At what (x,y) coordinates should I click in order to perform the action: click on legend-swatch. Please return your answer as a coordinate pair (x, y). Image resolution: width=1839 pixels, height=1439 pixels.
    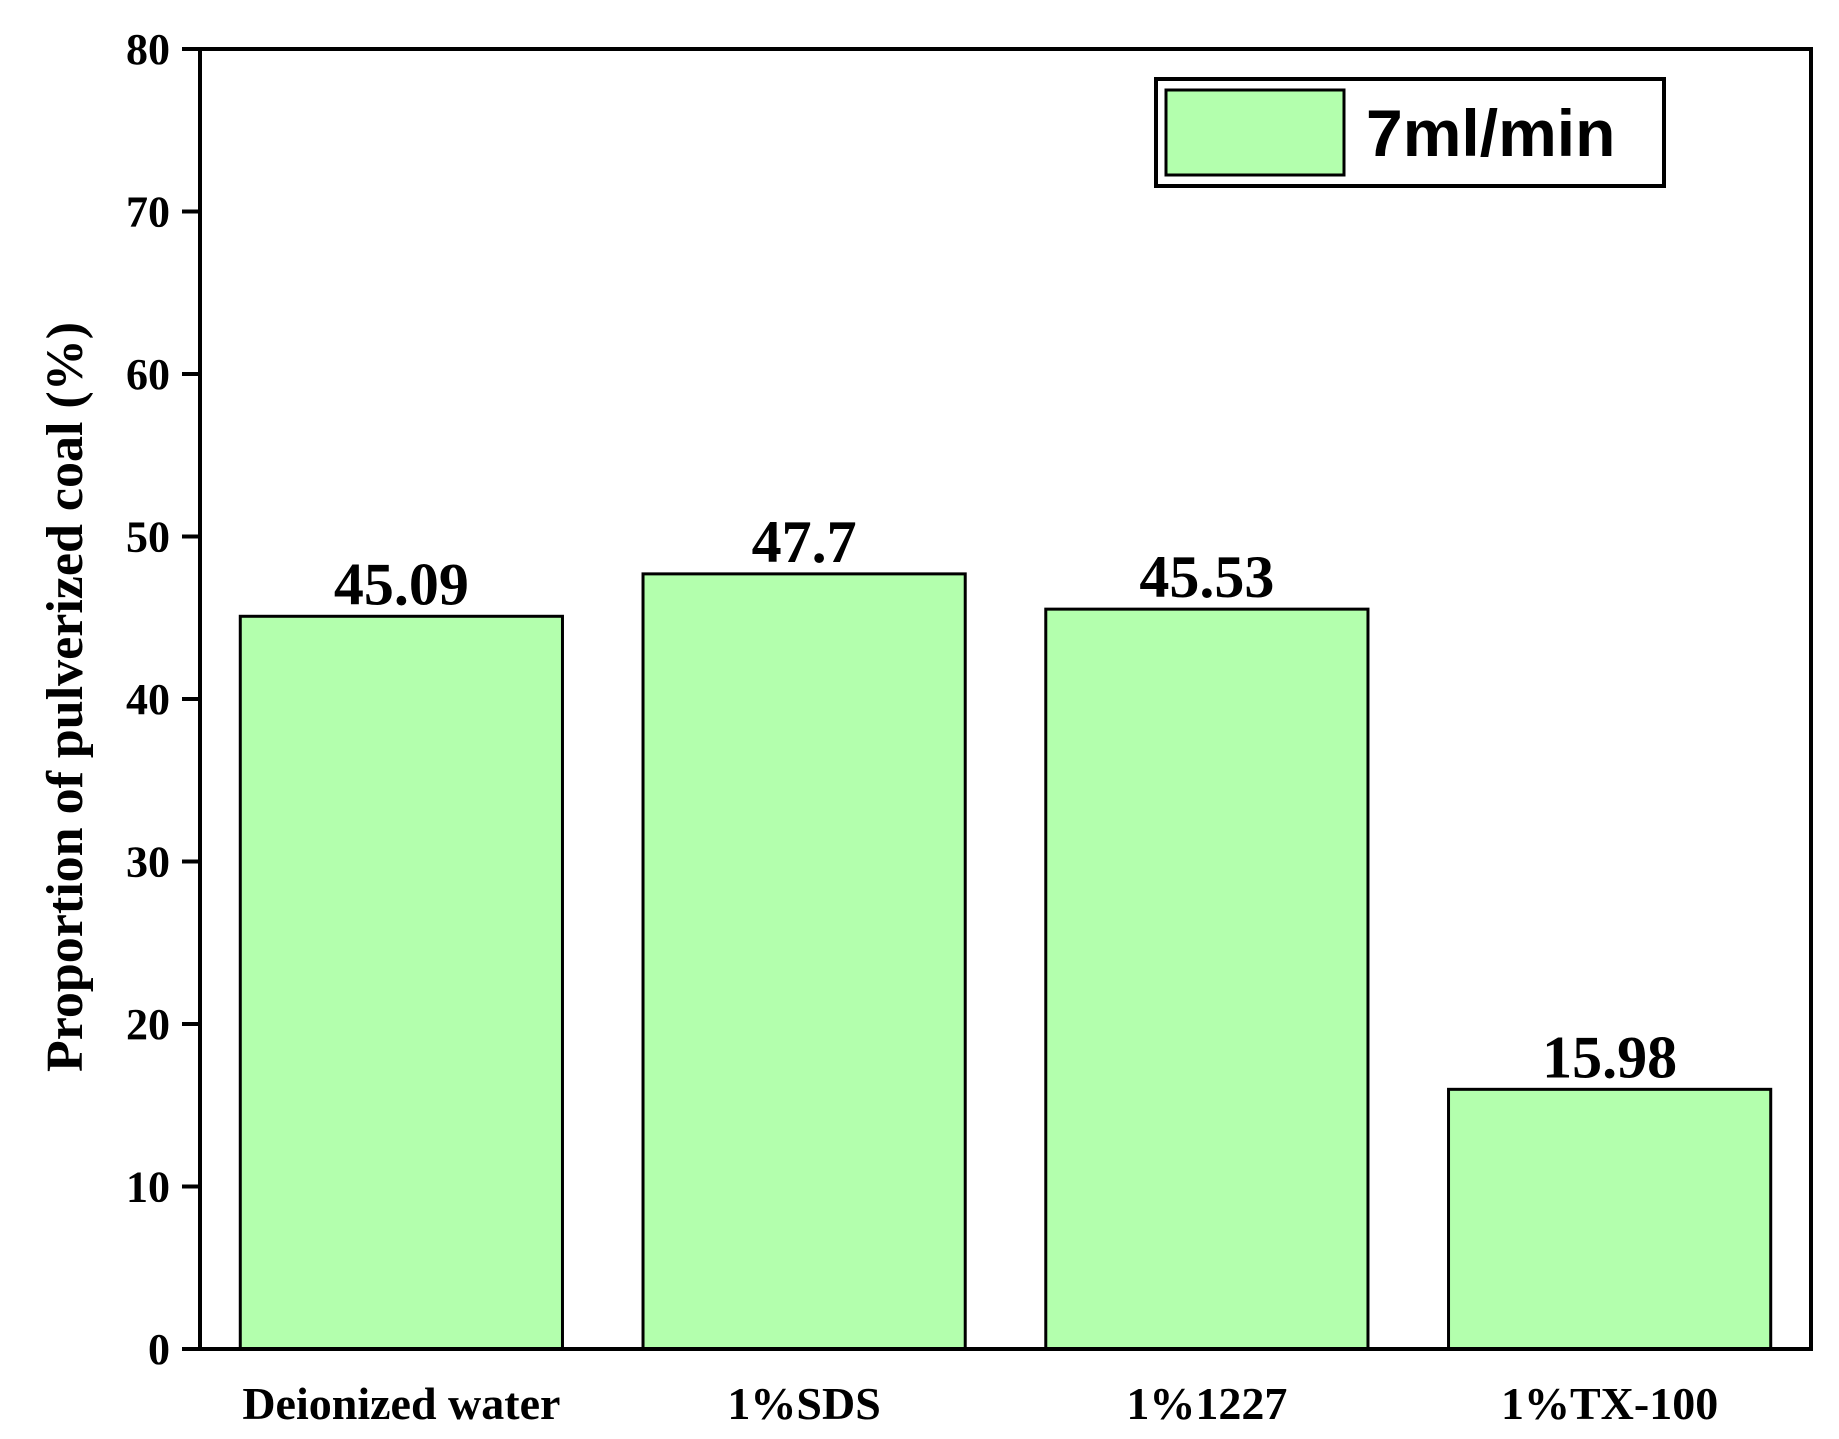
    Looking at the image, I should click on (1255, 132).